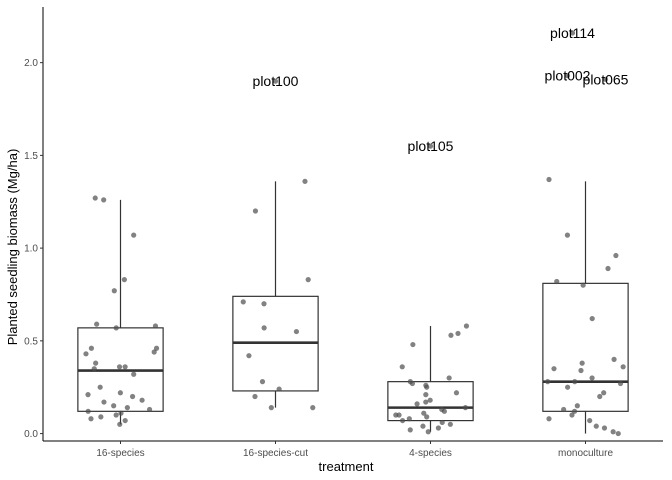 This screenshot has width=672, height=480. Describe the element at coordinates (31, 63) in the screenshot. I see `y-tick-label: 2.0` at that location.